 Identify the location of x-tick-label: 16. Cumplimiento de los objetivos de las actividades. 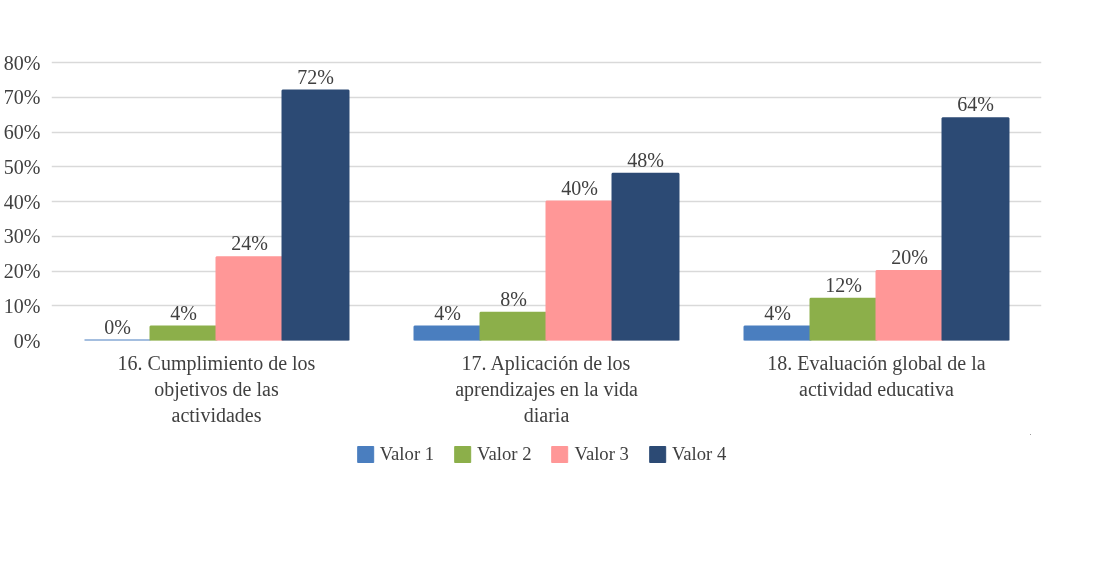
(216, 389).